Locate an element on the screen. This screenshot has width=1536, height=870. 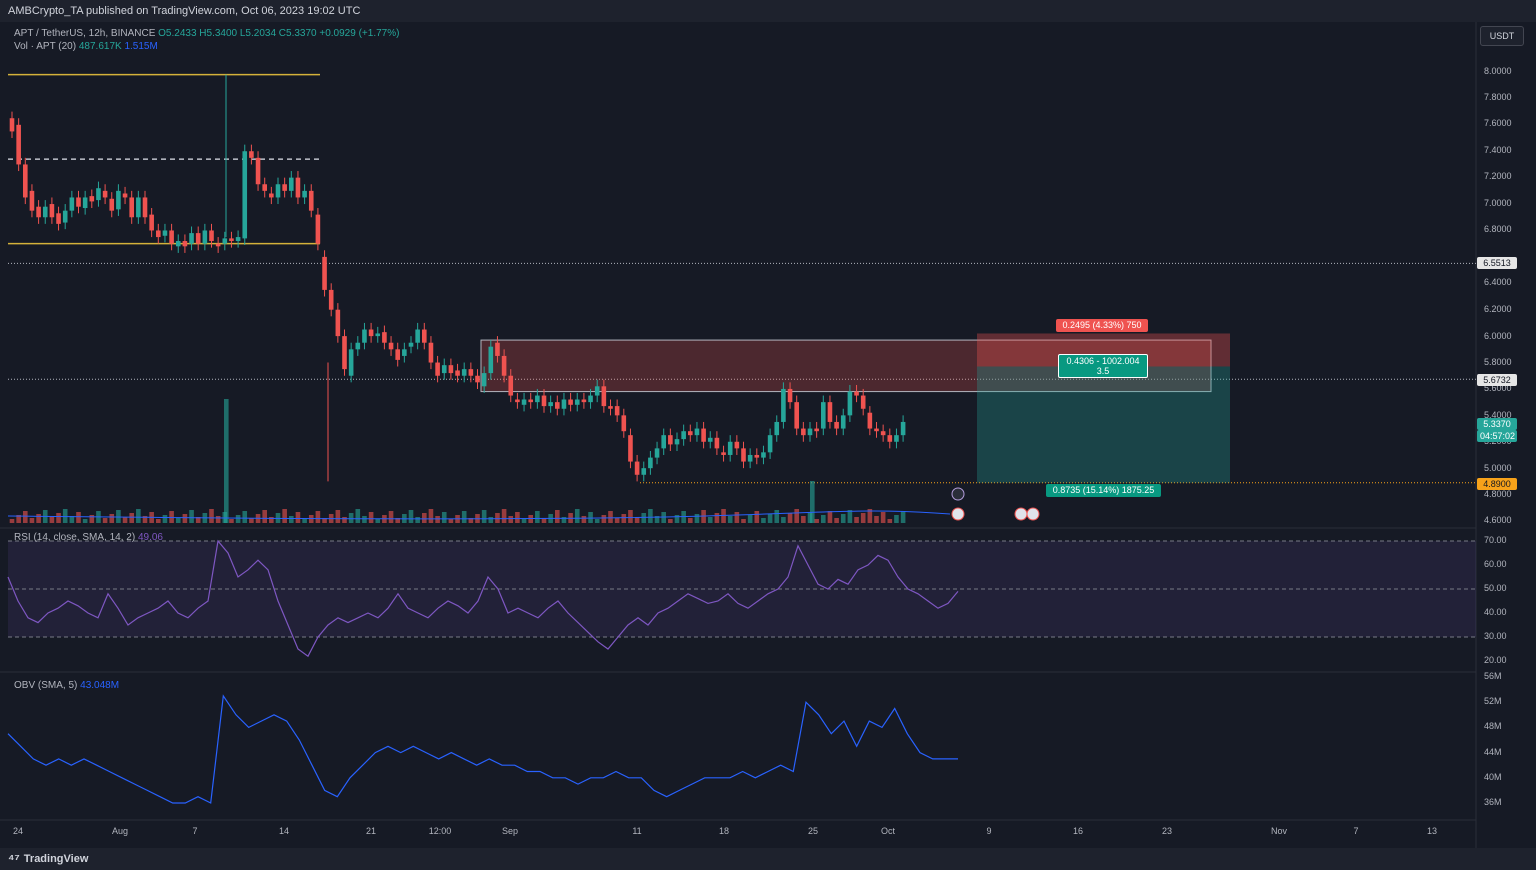
entry-stats-line1: 0.4306 - 1002.004 is located at coordinates (1103, 361).